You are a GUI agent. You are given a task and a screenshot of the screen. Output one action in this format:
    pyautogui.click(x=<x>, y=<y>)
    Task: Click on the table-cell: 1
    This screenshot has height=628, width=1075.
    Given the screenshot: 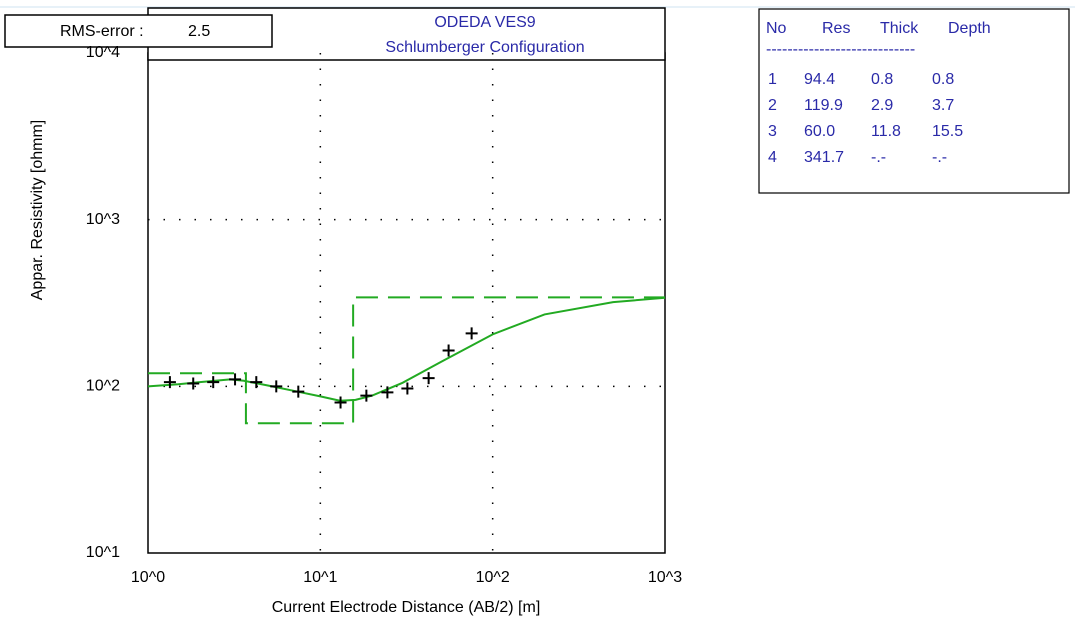 What is the action you would take?
    pyautogui.click(x=772, y=79)
    